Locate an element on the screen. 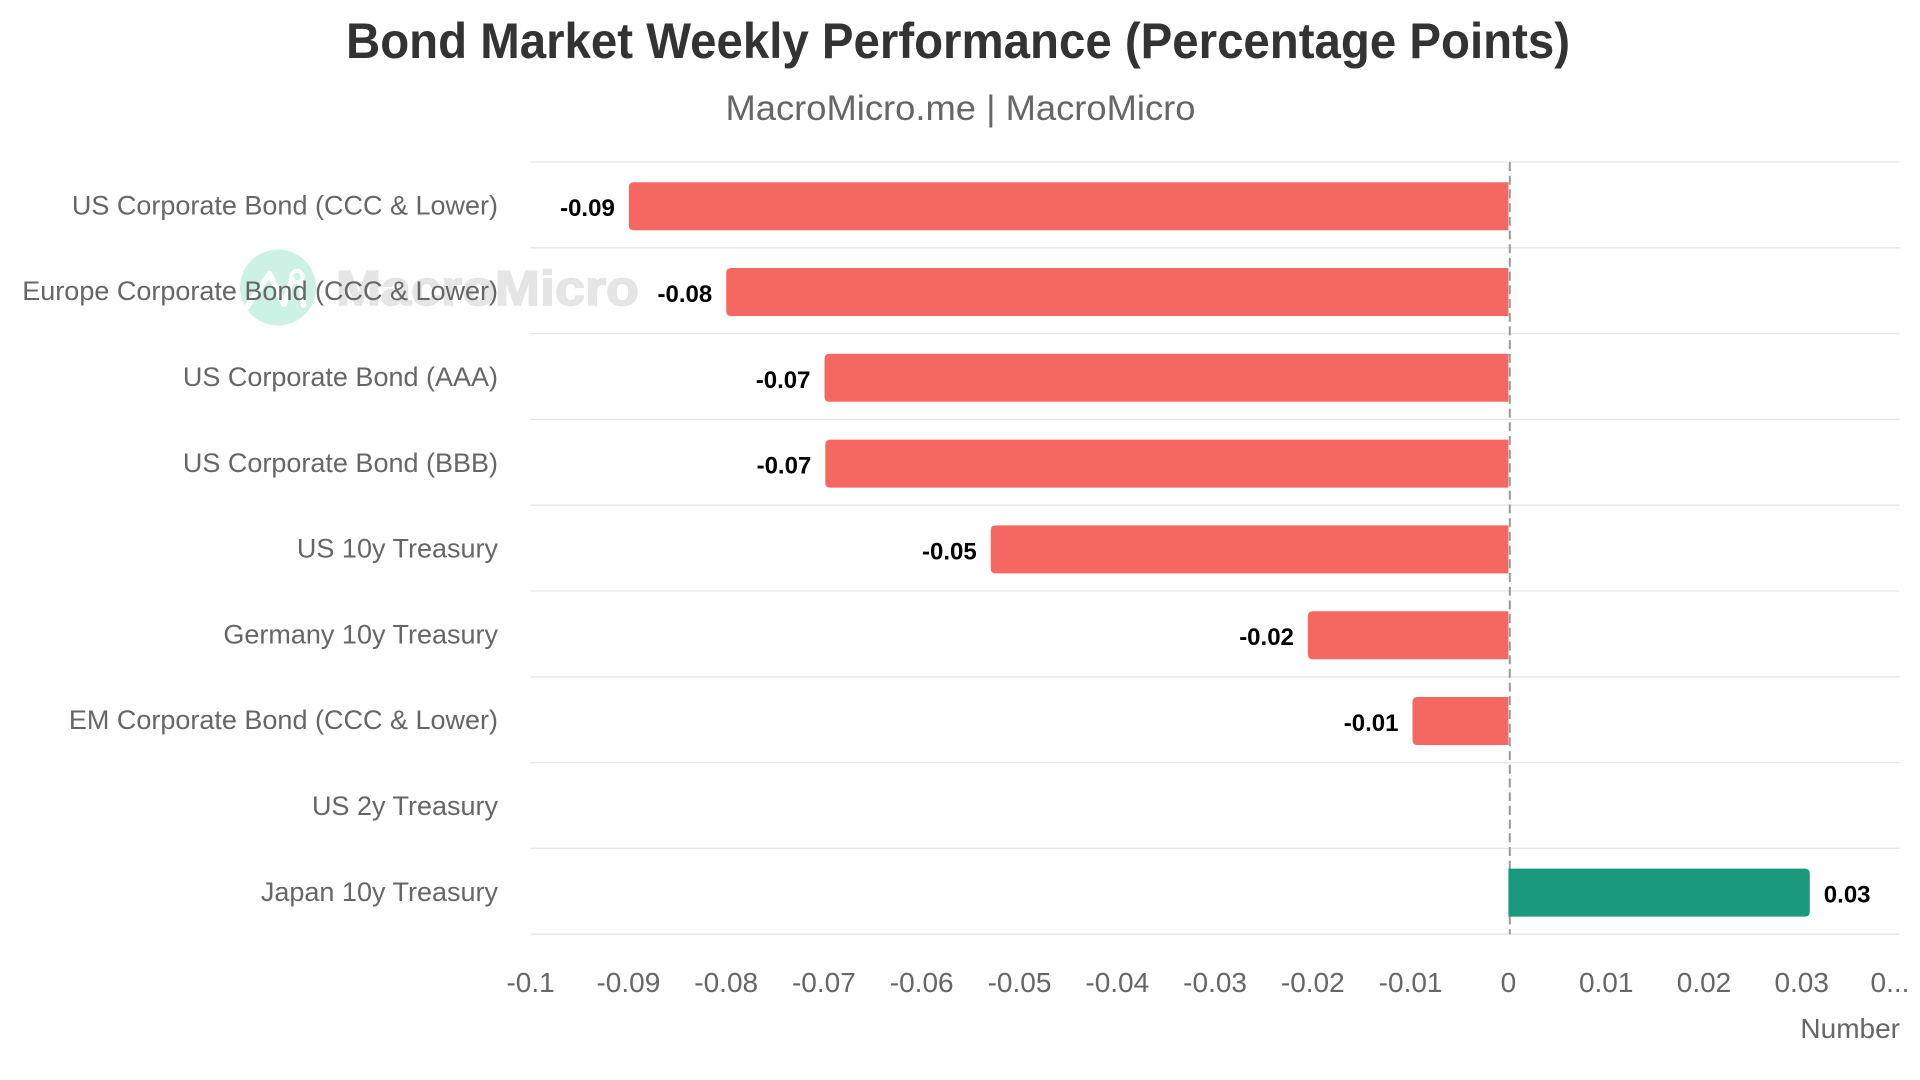 This screenshot has height=1080, width=1920. svg-text: 0 is located at coordinates (1509, 982).